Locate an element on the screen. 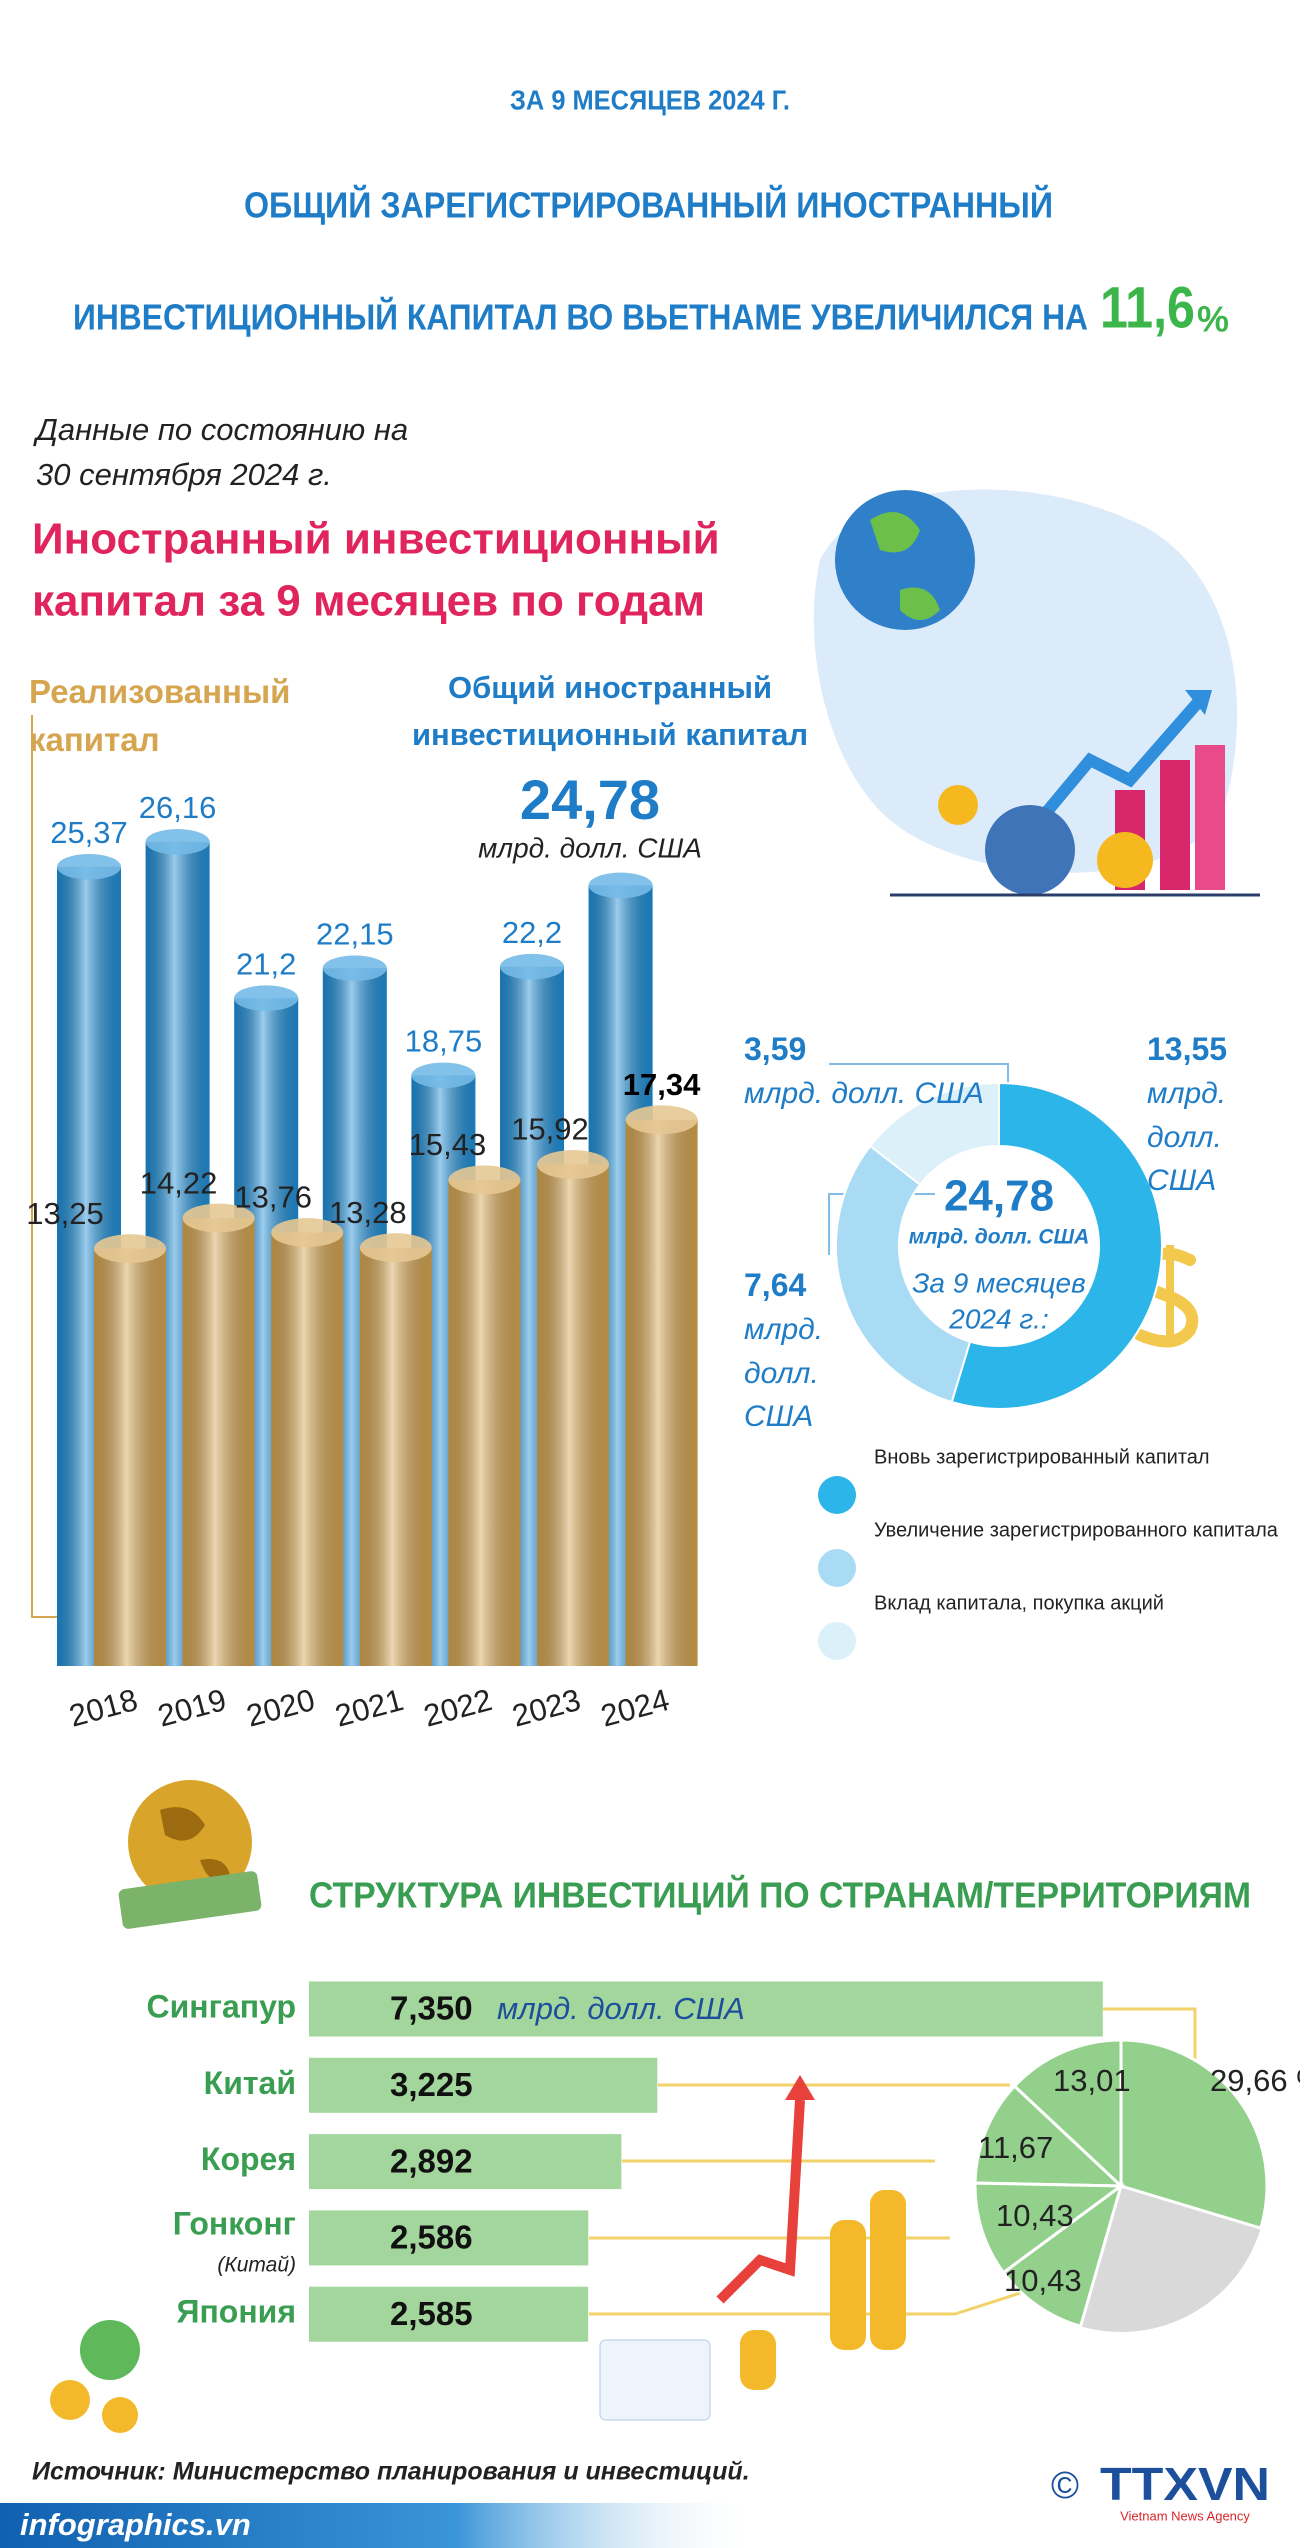  donut-segment is located at coordinates (1056, 1245).